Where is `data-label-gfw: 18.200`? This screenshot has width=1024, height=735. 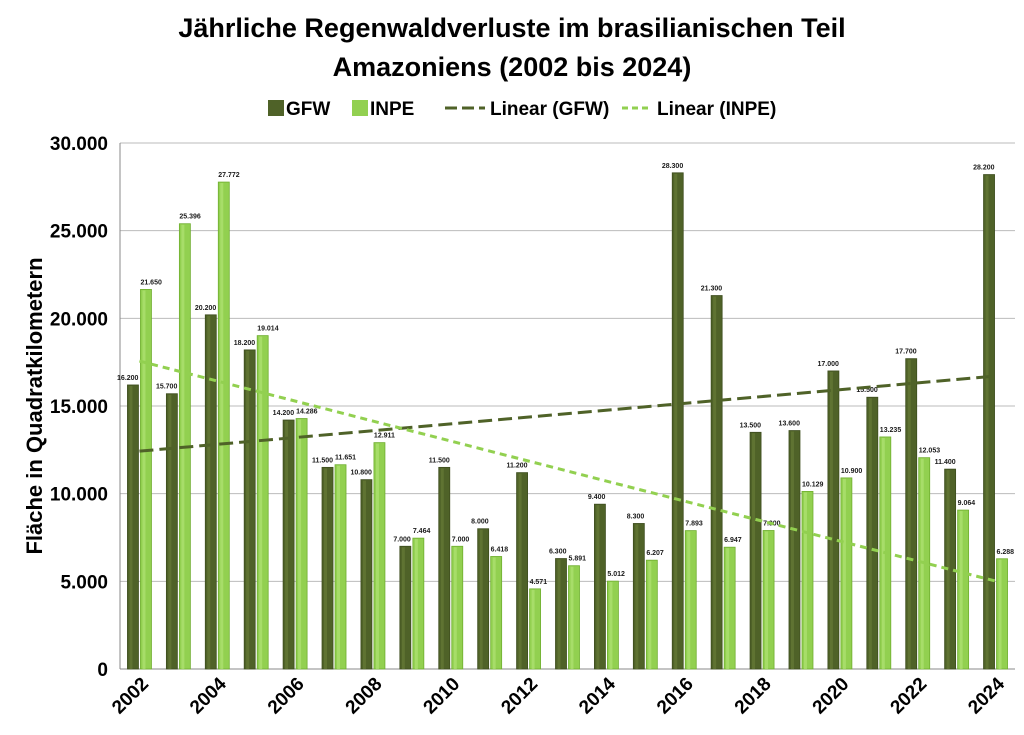 data-label-gfw: 18.200 is located at coordinates (245, 343).